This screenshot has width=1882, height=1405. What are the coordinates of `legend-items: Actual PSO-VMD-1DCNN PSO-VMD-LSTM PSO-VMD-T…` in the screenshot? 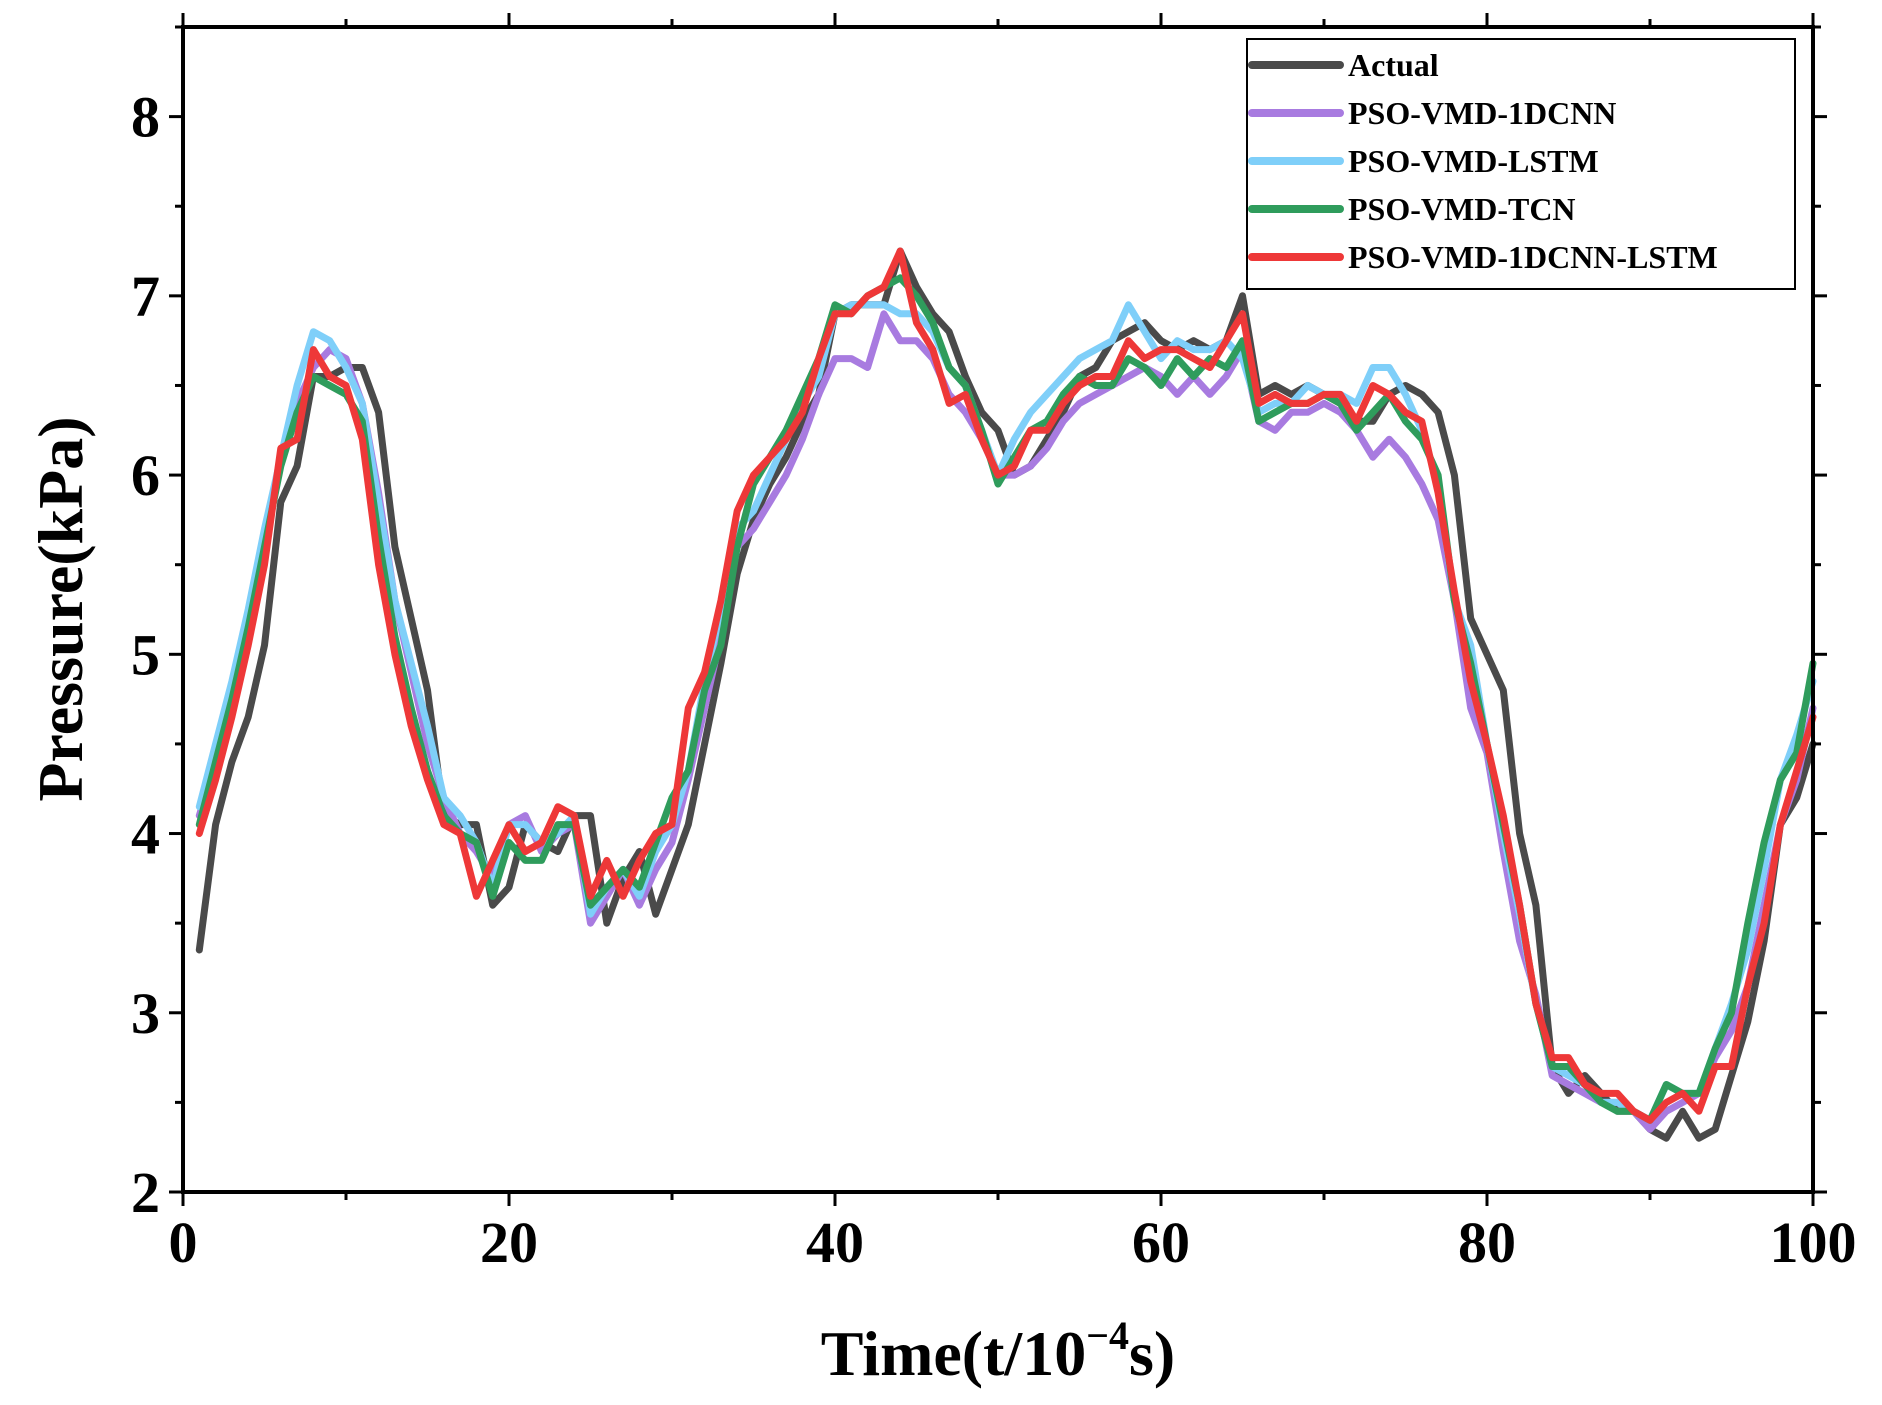 It's located at (1483, 161).